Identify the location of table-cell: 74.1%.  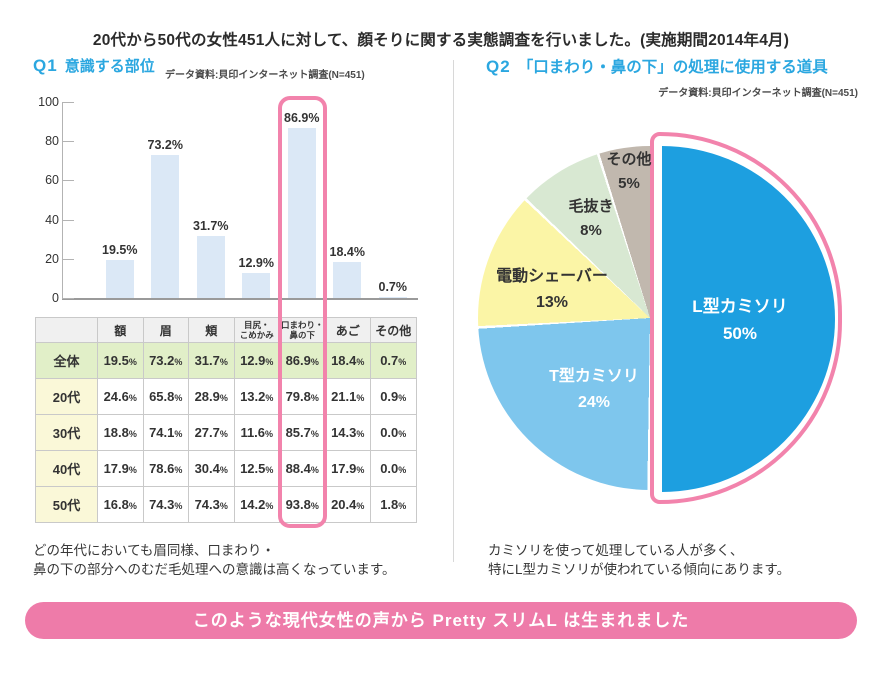
(165, 432).